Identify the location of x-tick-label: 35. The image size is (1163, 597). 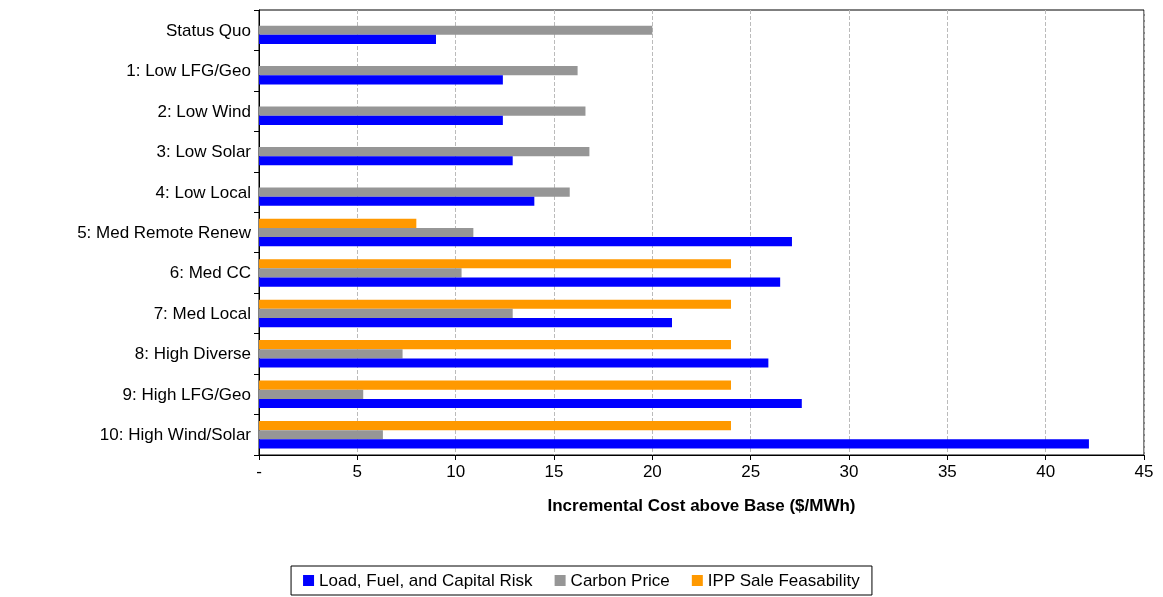
(947, 471).